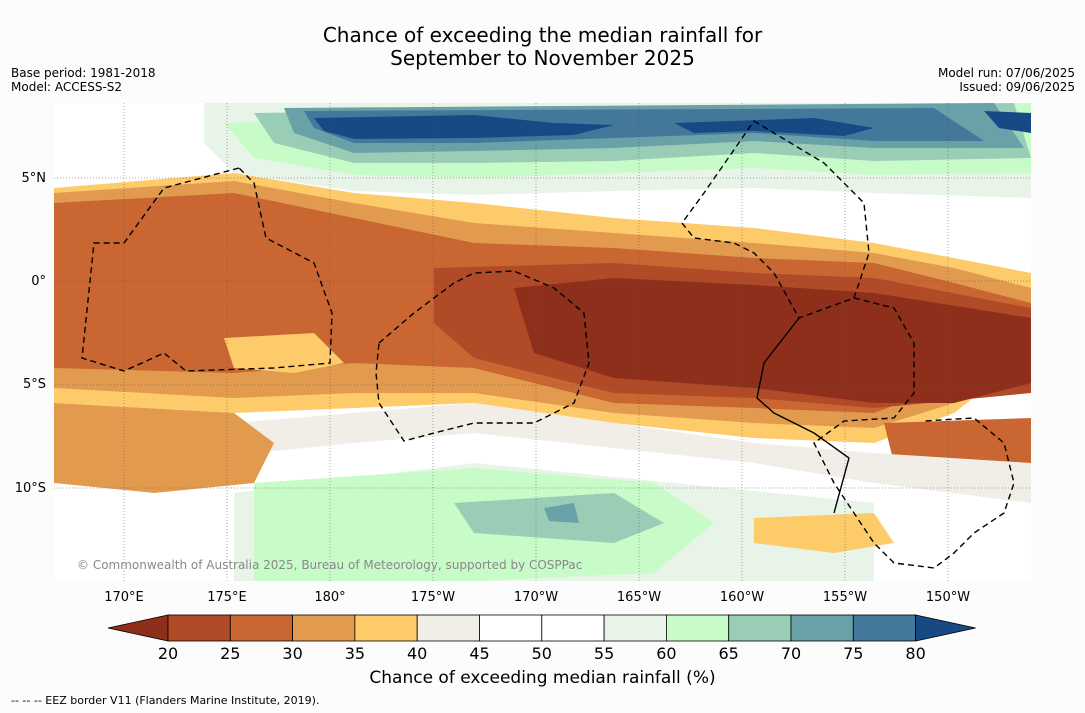 Image resolution: width=1085 pixels, height=713 pixels. What do you see at coordinates (742, 597) in the screenshot?
I see `lon-label: 160°W` at bounding box center [742, 597].